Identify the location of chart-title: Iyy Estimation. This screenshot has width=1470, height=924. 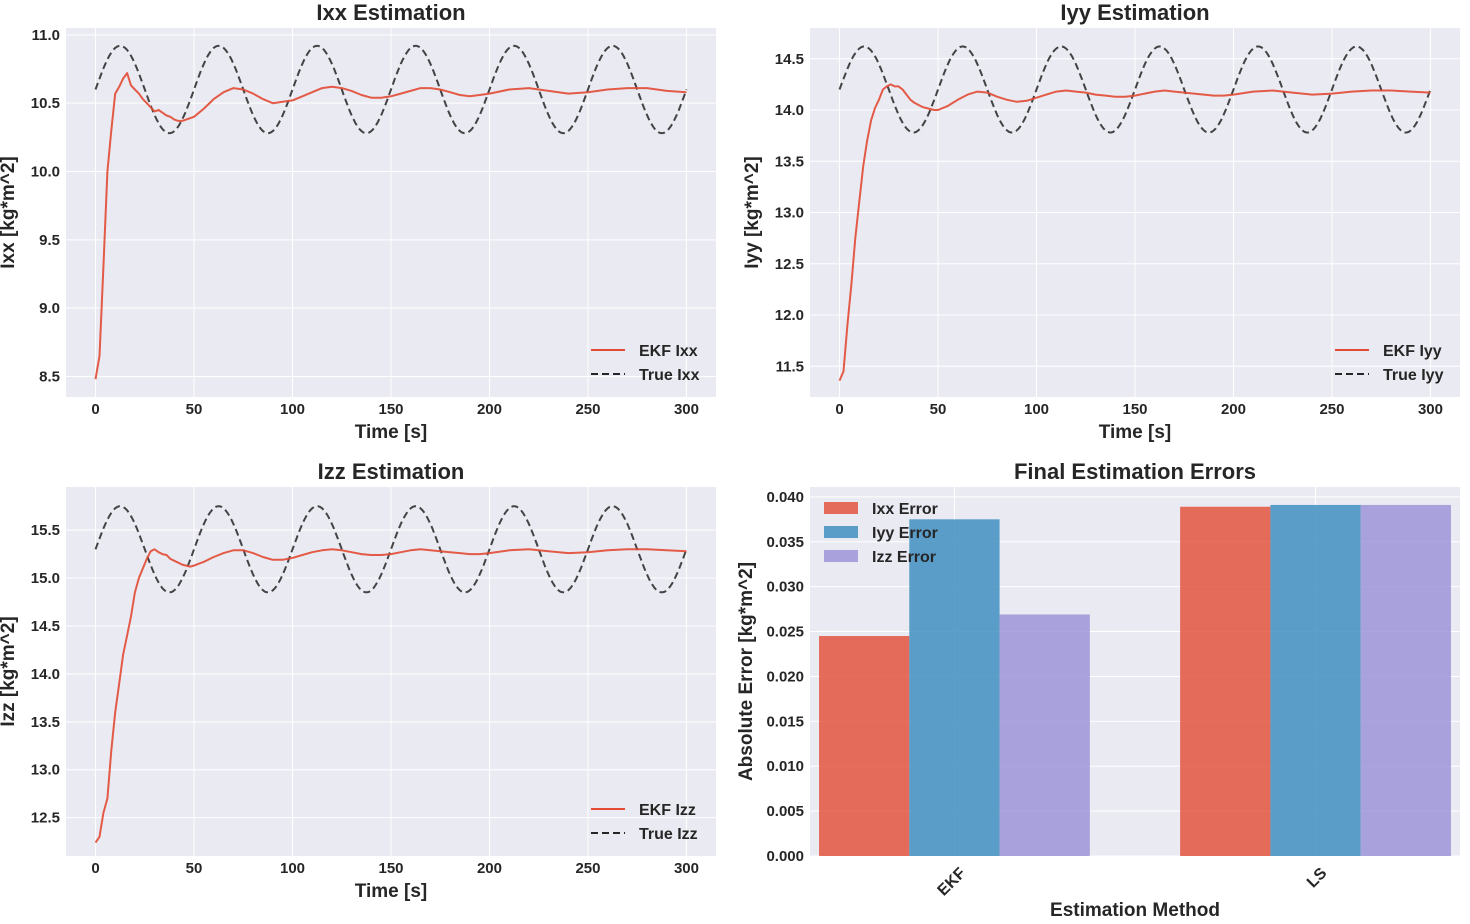
(1134, 12).